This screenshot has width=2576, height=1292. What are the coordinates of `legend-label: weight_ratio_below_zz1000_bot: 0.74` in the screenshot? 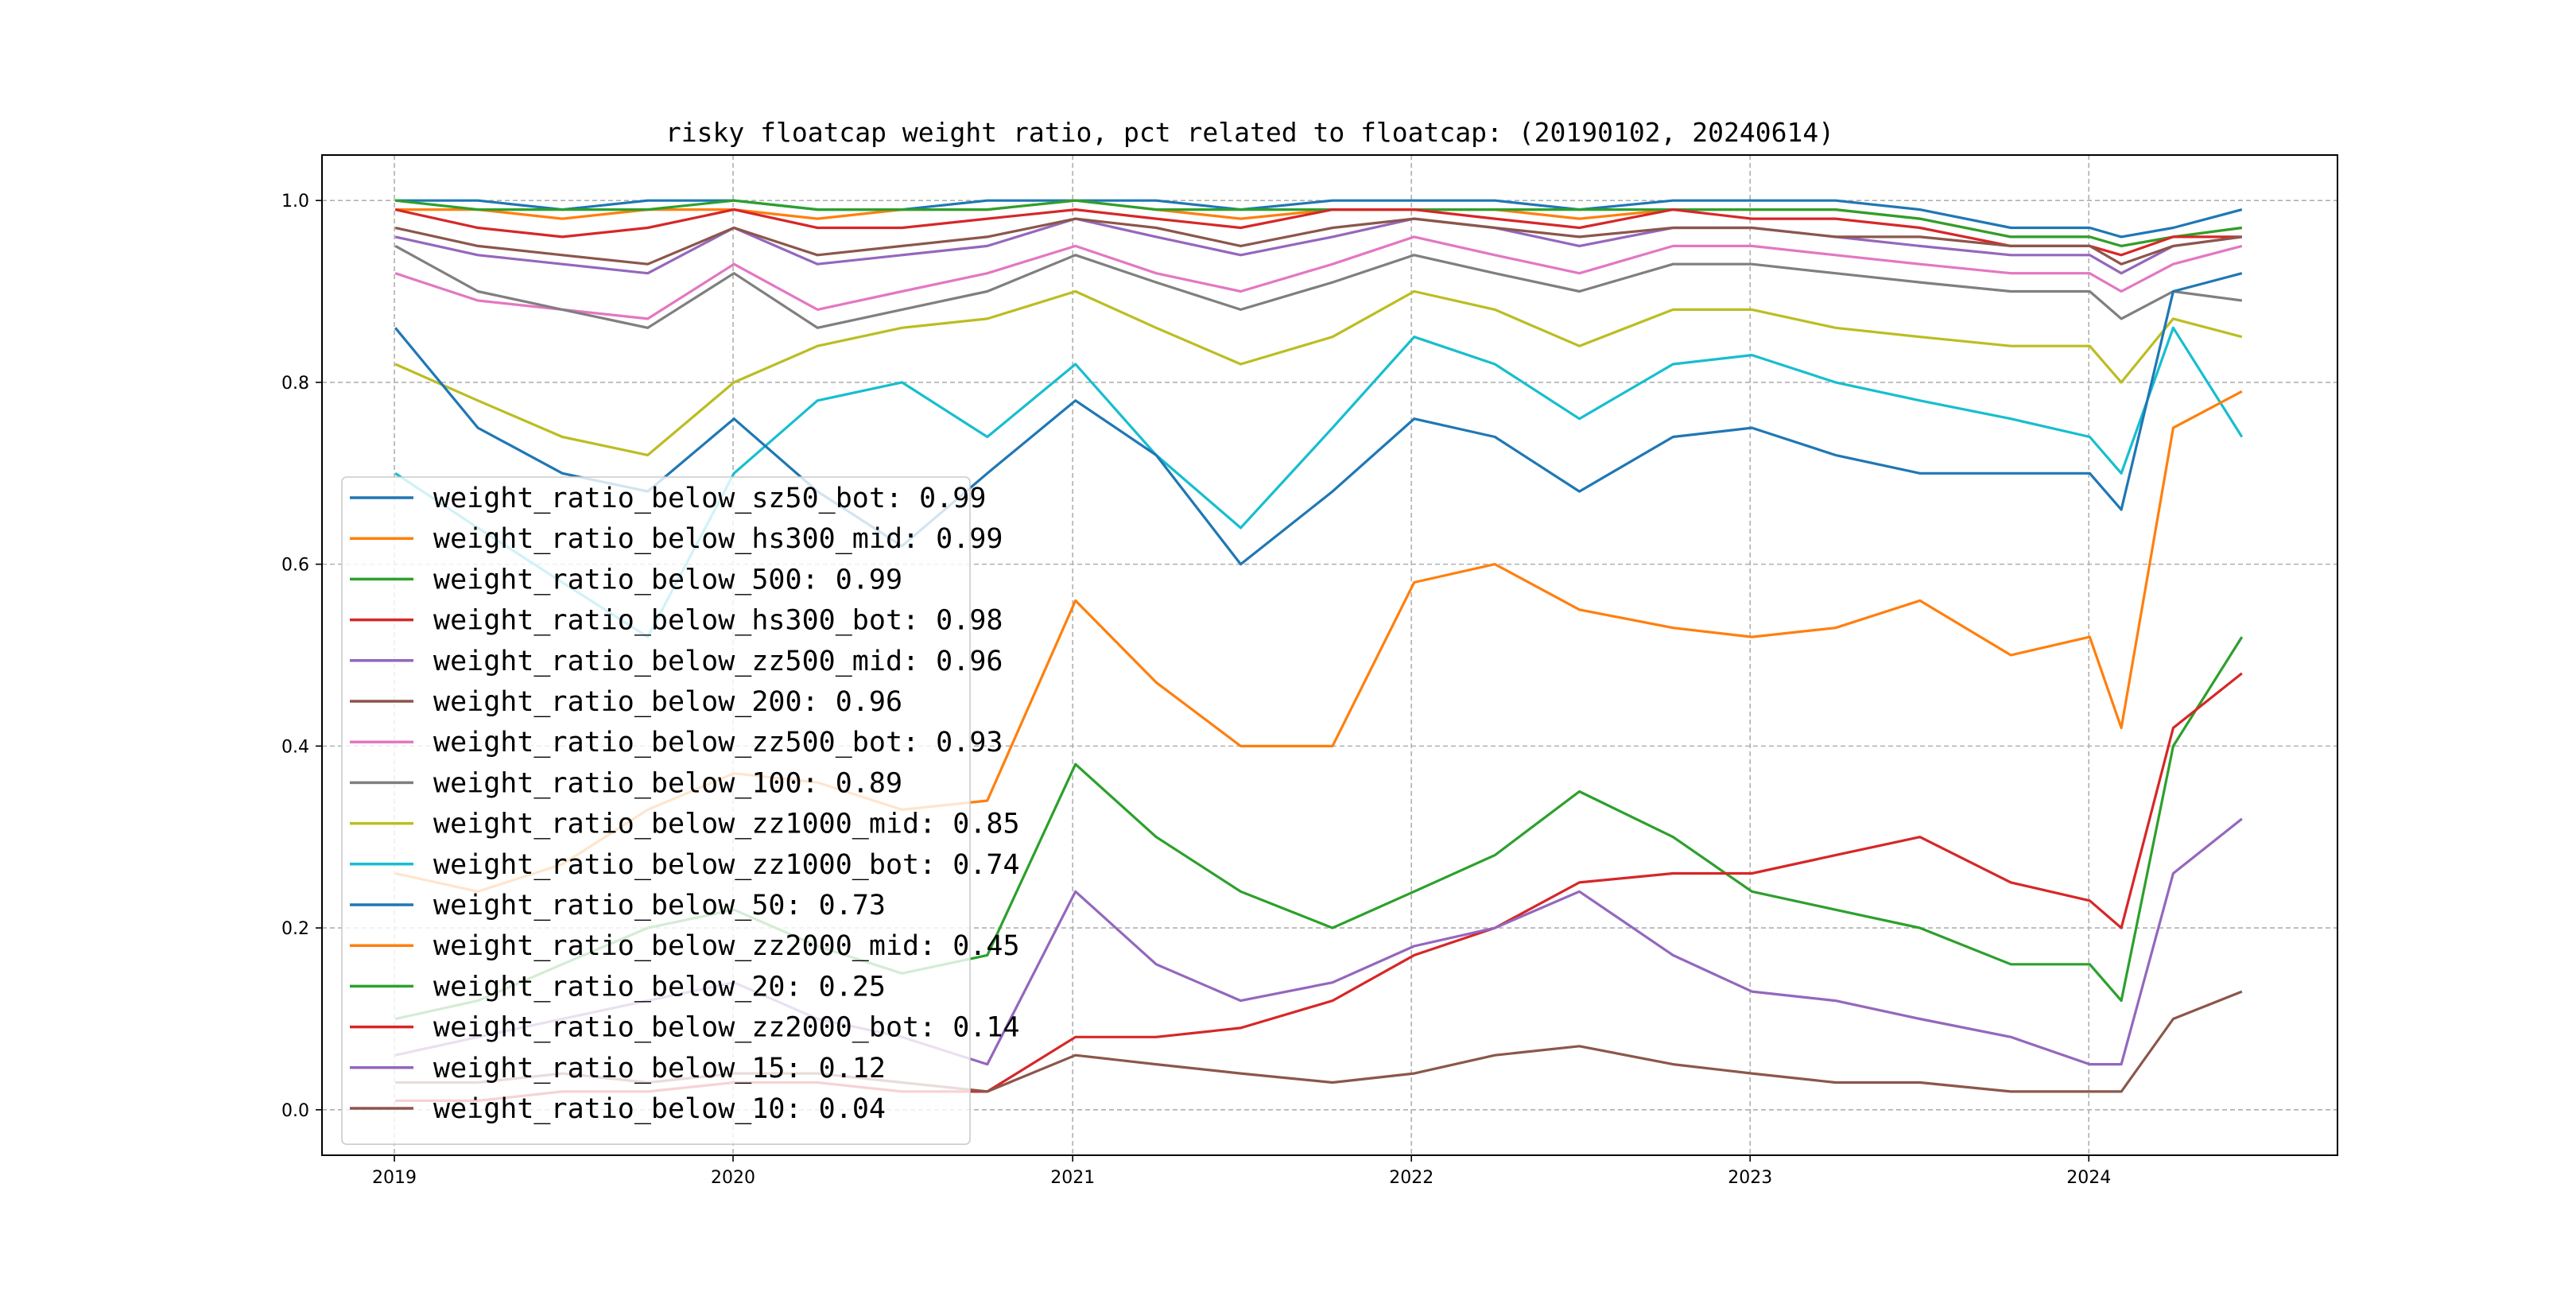 It's located at (727, 865).